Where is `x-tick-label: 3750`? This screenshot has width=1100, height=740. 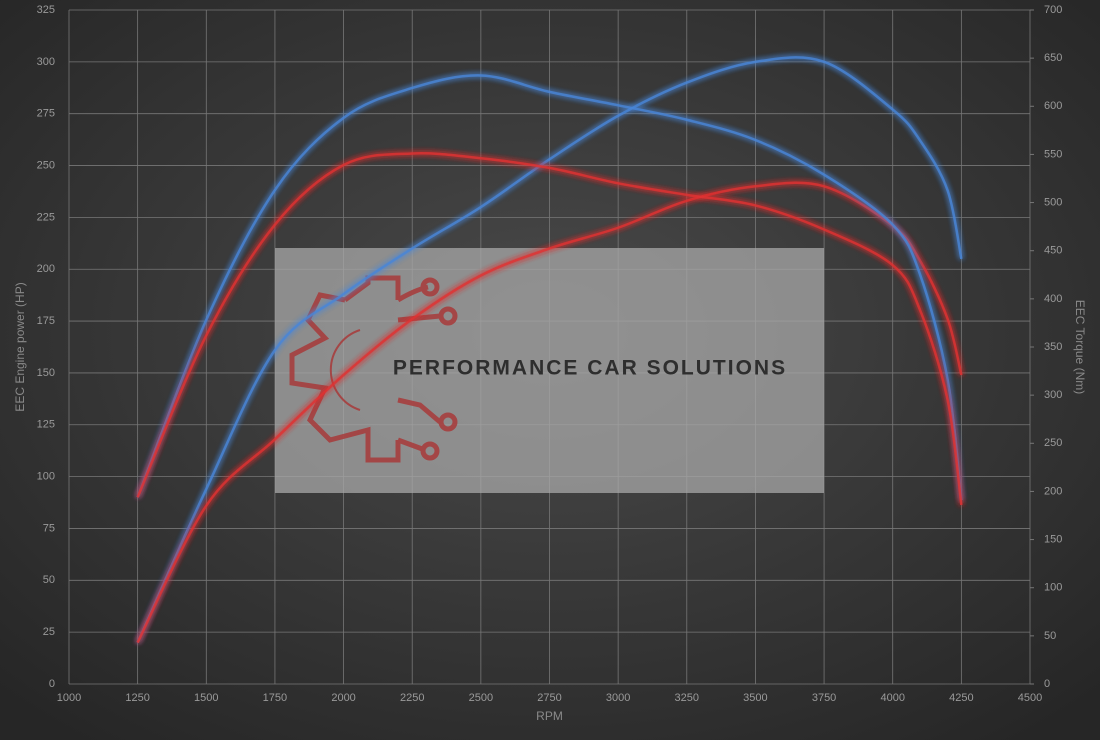
x-tick-label: 3750 is located at coordinates (824, 698).